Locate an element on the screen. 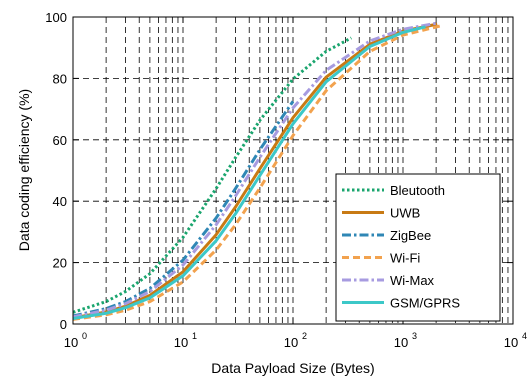 The width and height of the screenshot is (528, 382). x-tick-label: 10 1 is located at coordinates (185, 340).